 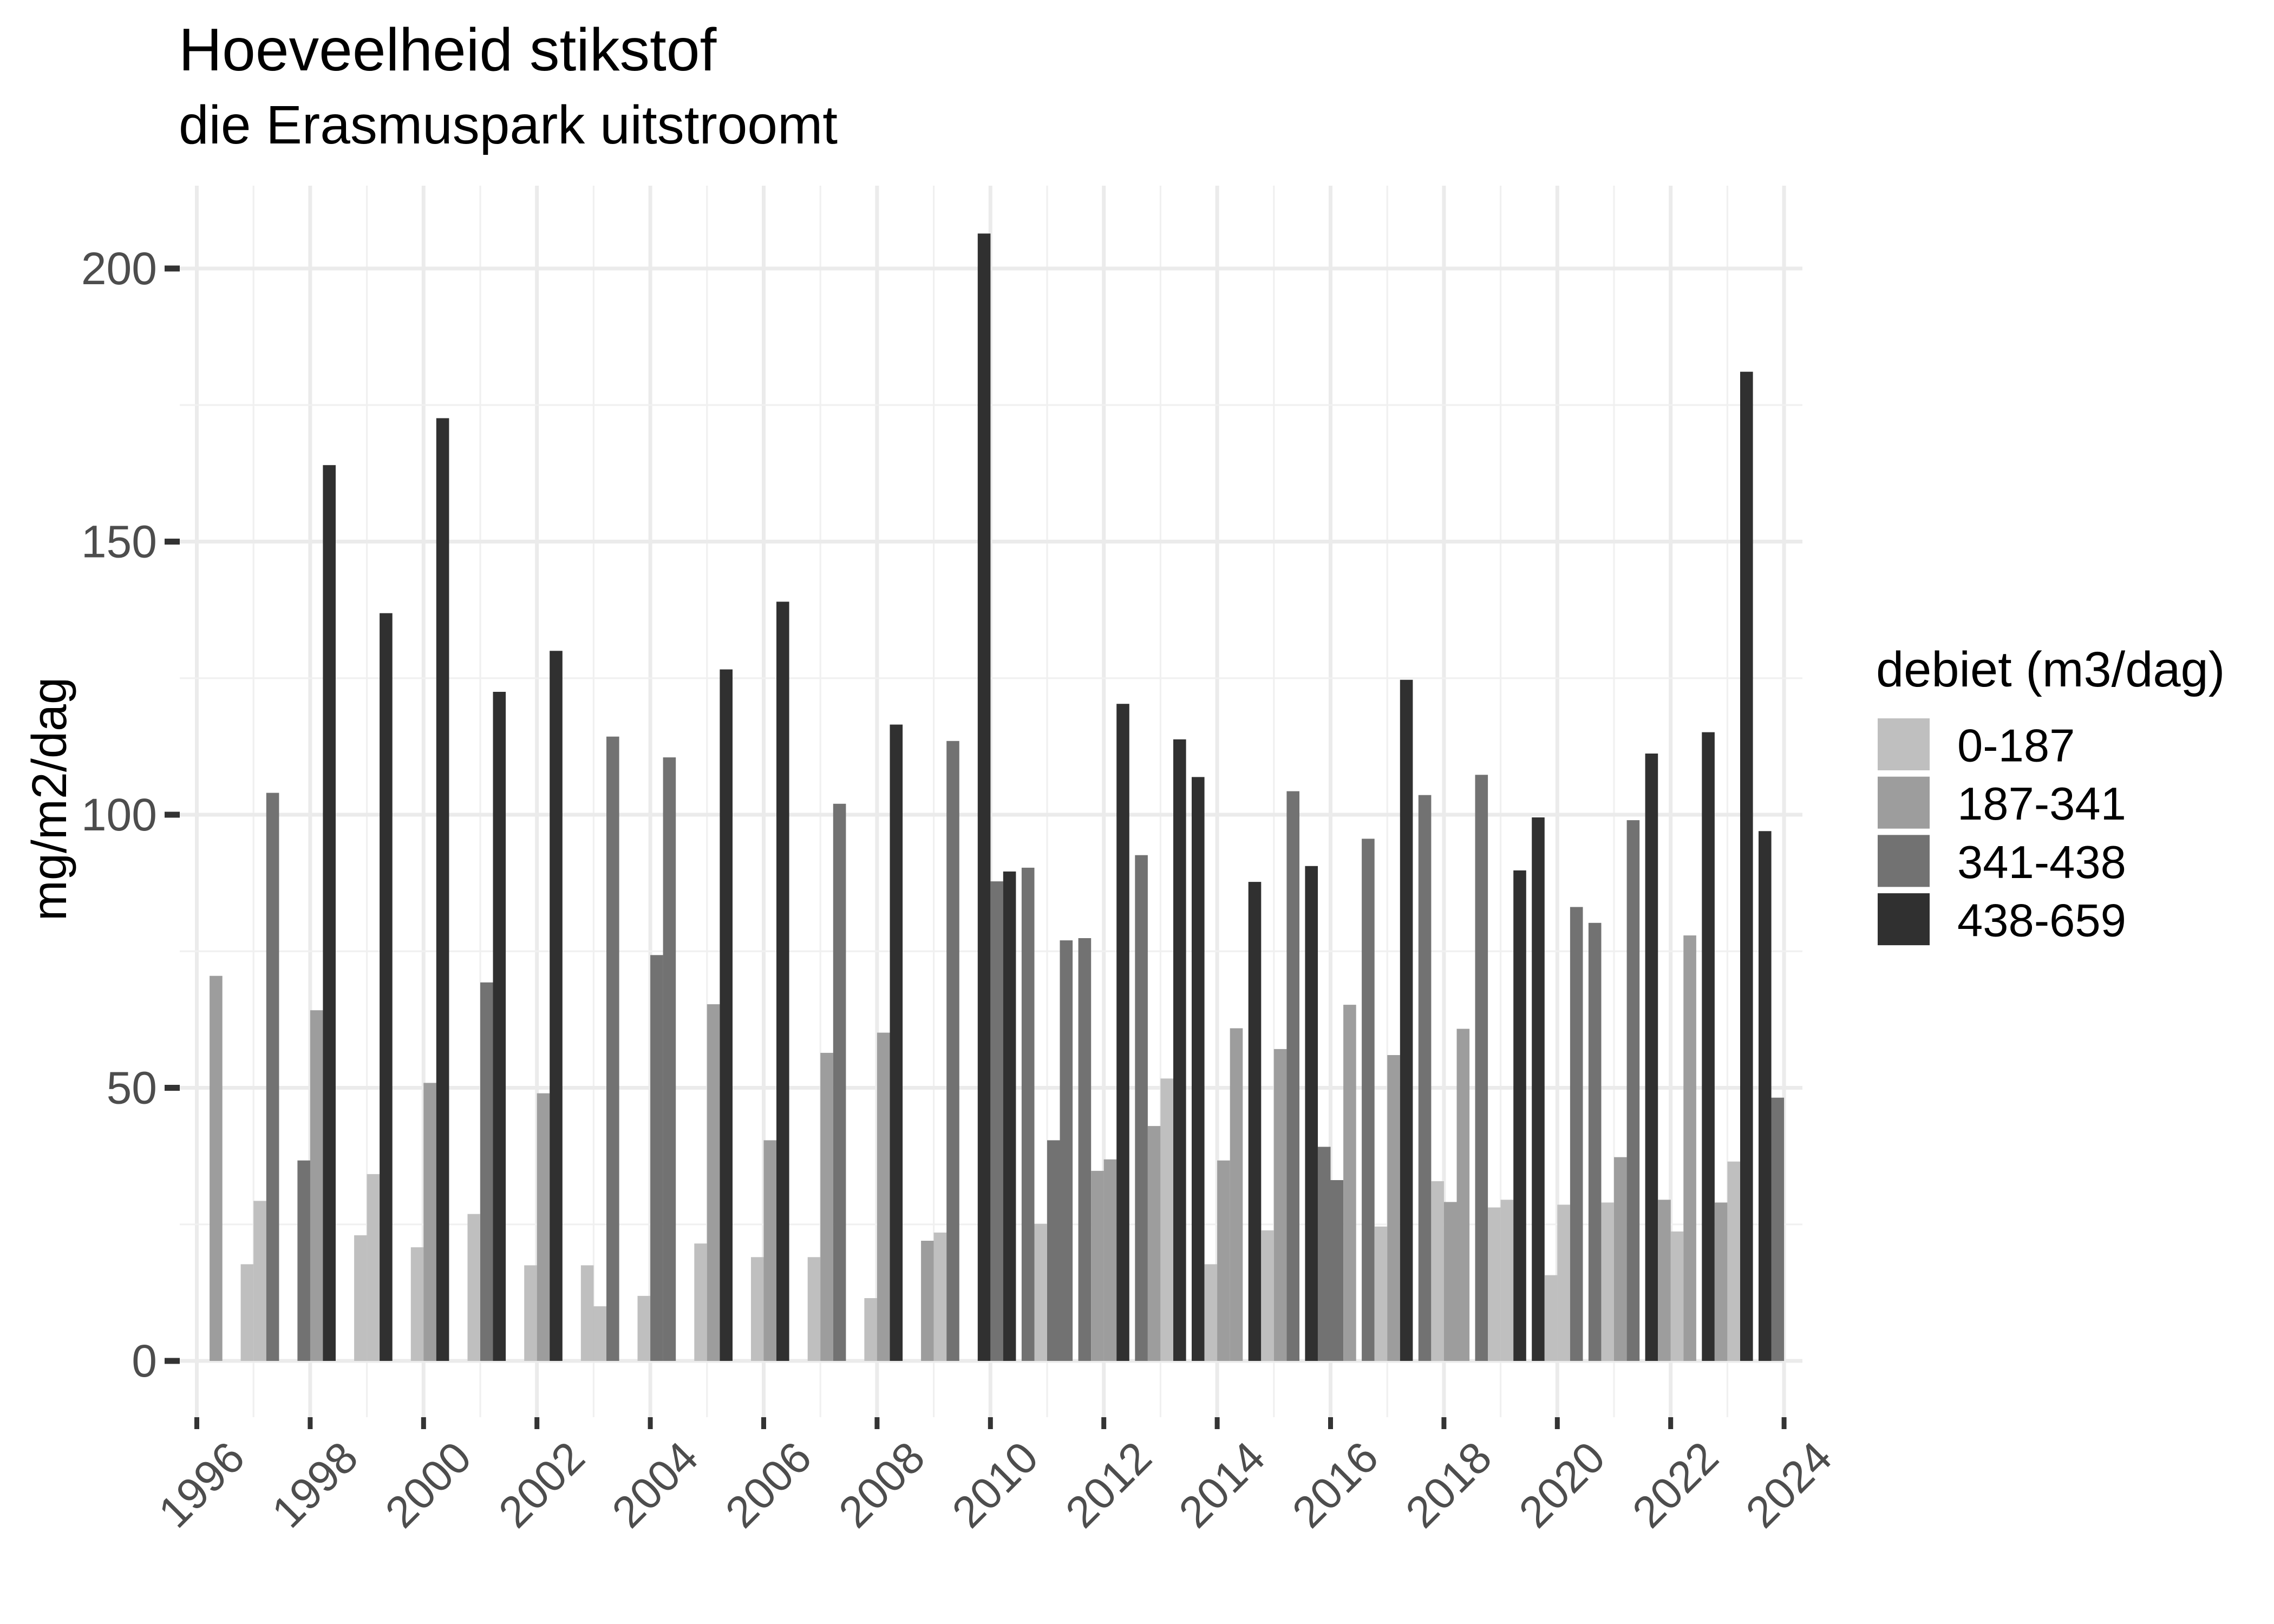 I want to click on svg-text: mg/m2/dag, so click(x=50, y=799).